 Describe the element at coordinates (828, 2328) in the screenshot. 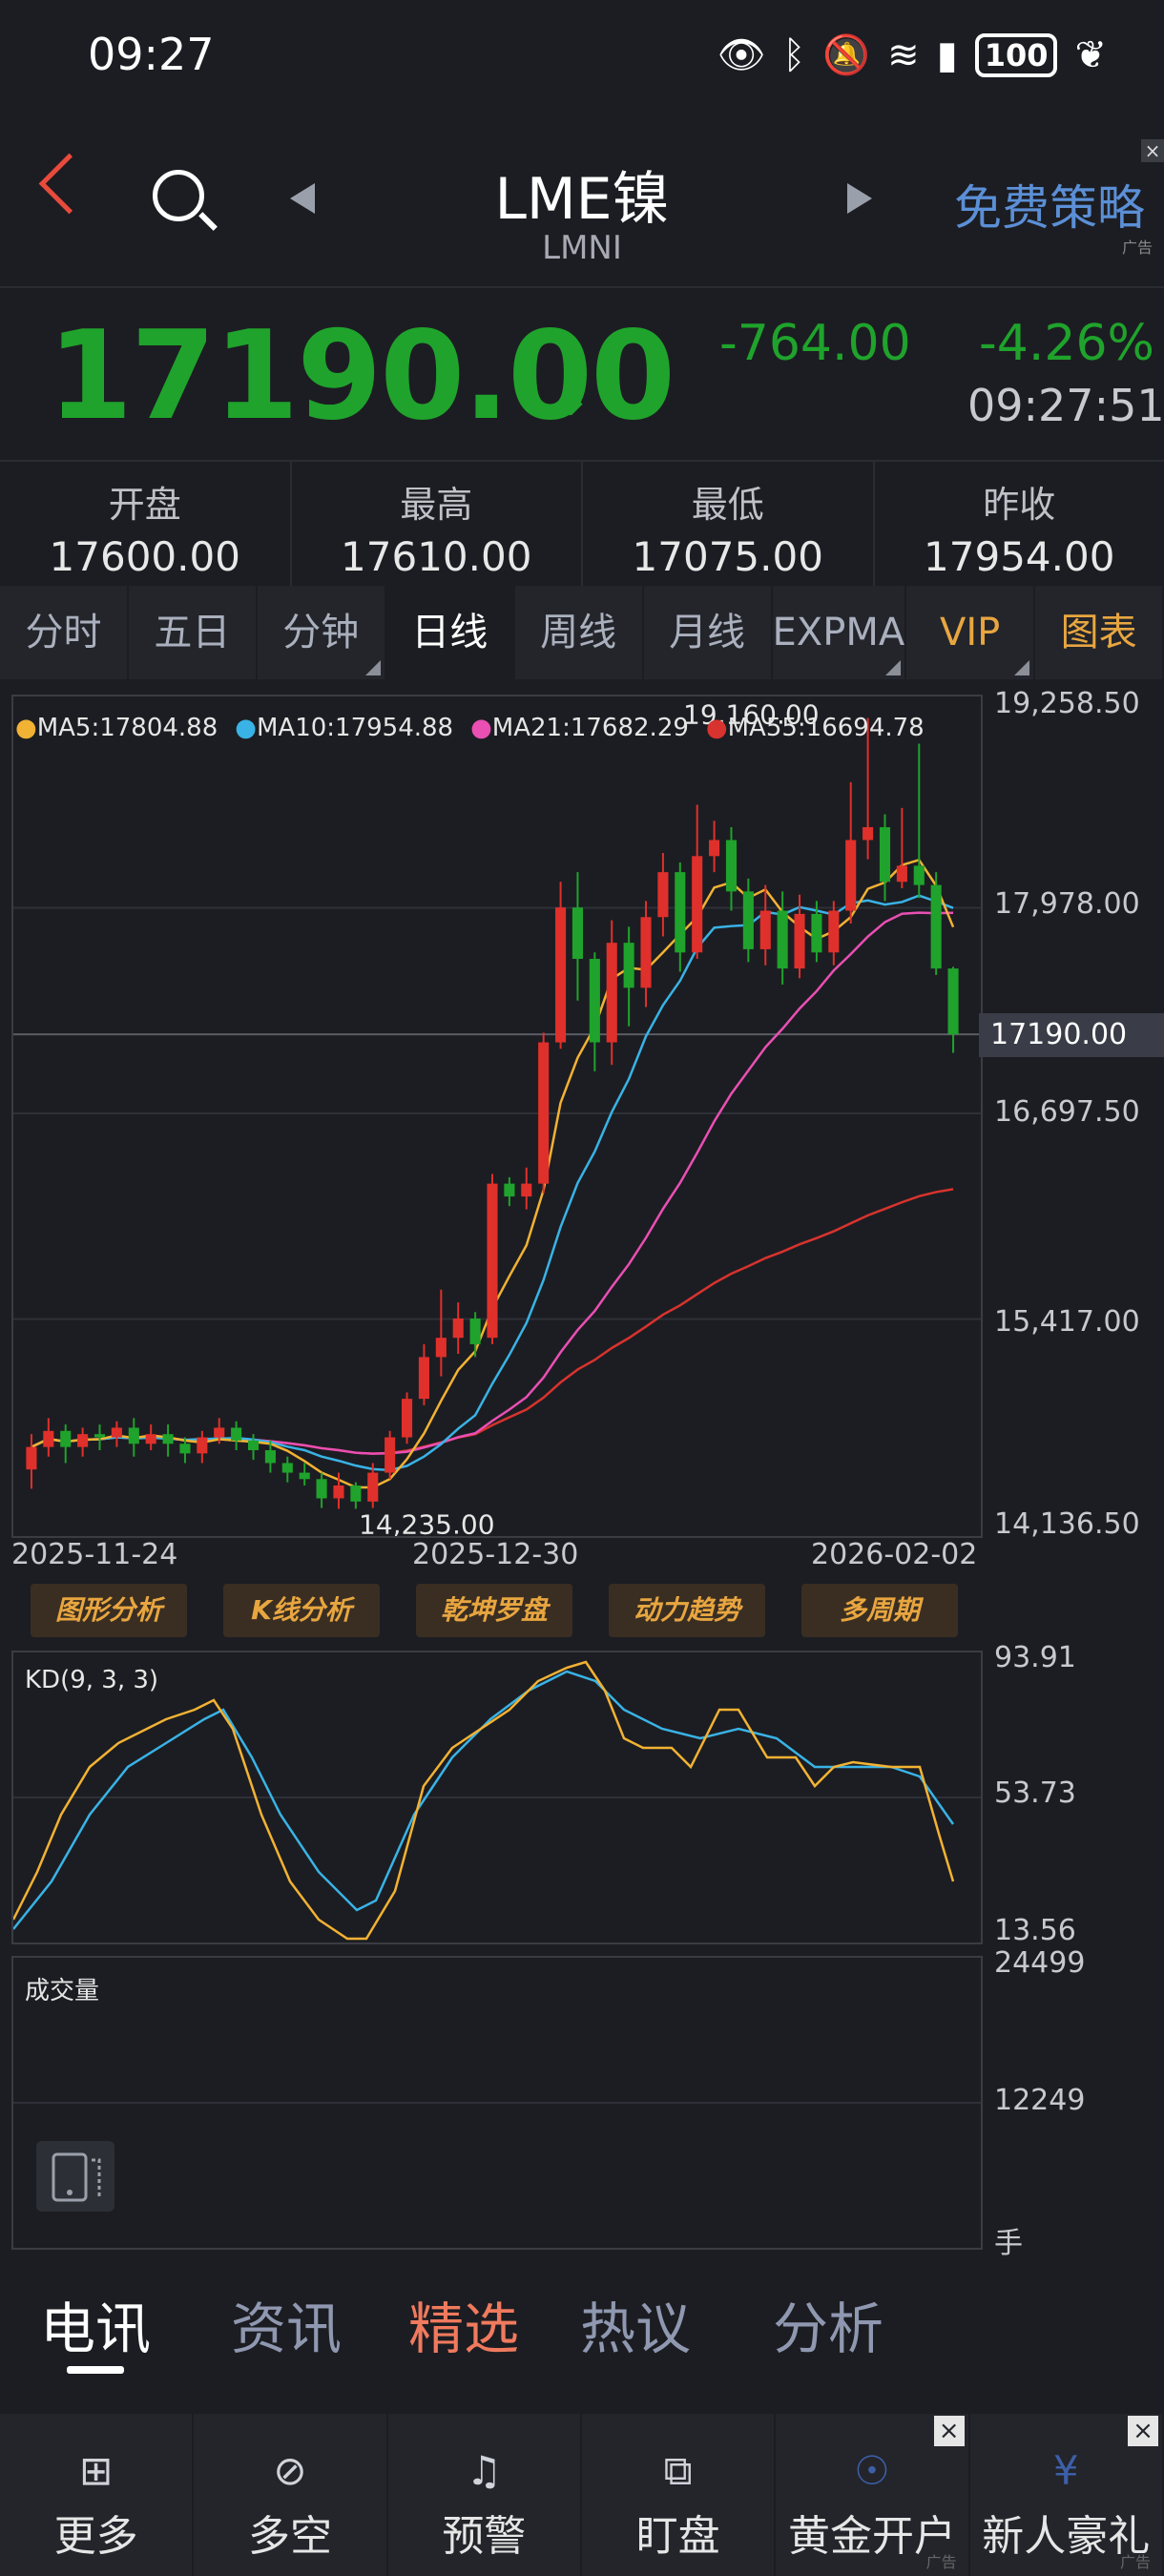

I see `tab-analysis: 分析` at that location.